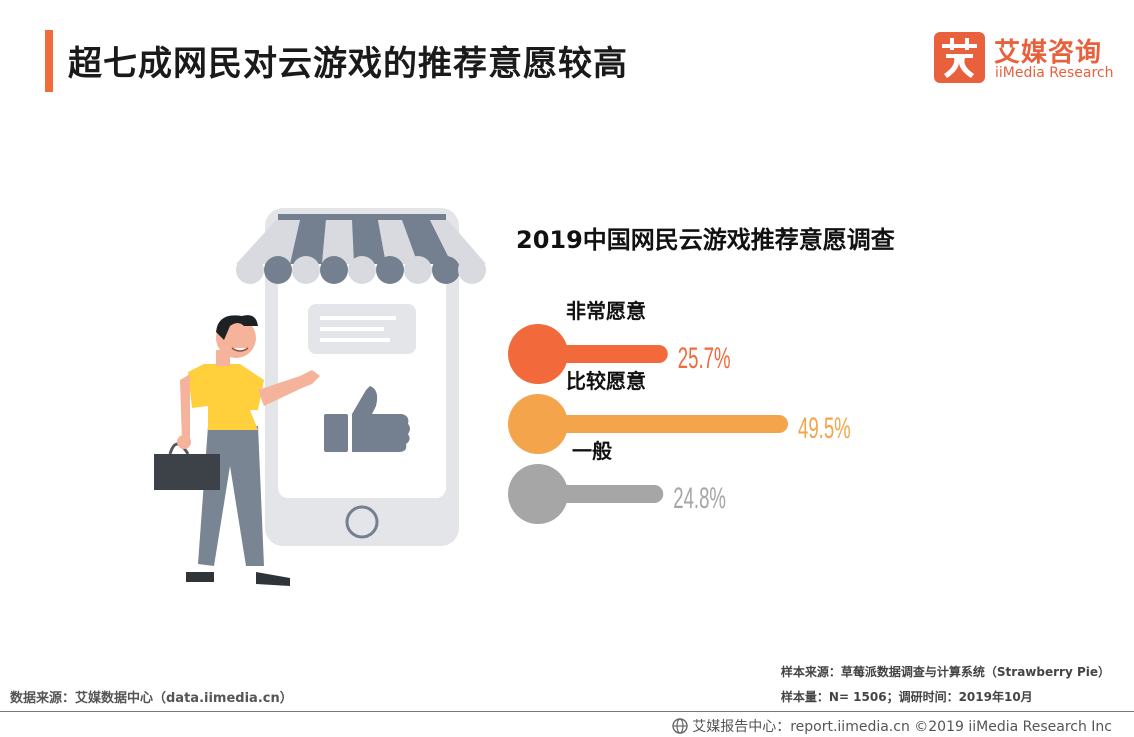 This screenshot has height=737, width=1134. I want to click on brand-logo: 艾媒咨询 iiMedia Research, so click(1024, 59).